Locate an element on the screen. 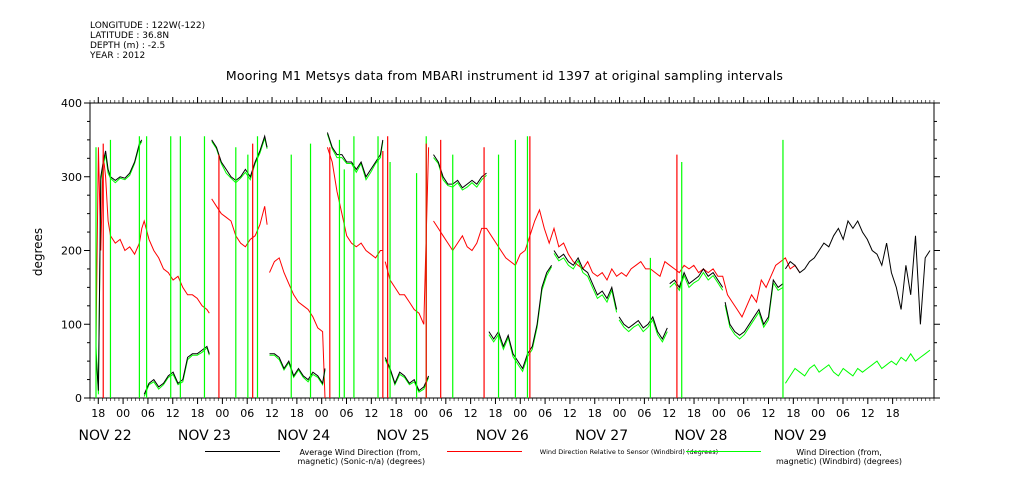 The height and width of the screenshot is (504, 1009). x-day-label: NOV 22 is located at coordinates (105, 434).